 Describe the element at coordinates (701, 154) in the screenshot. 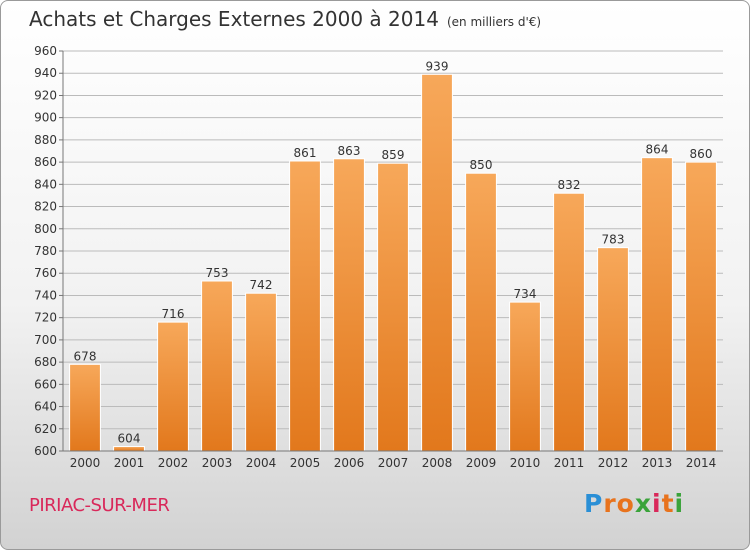

I see `bar-value-label: 860` at that location.